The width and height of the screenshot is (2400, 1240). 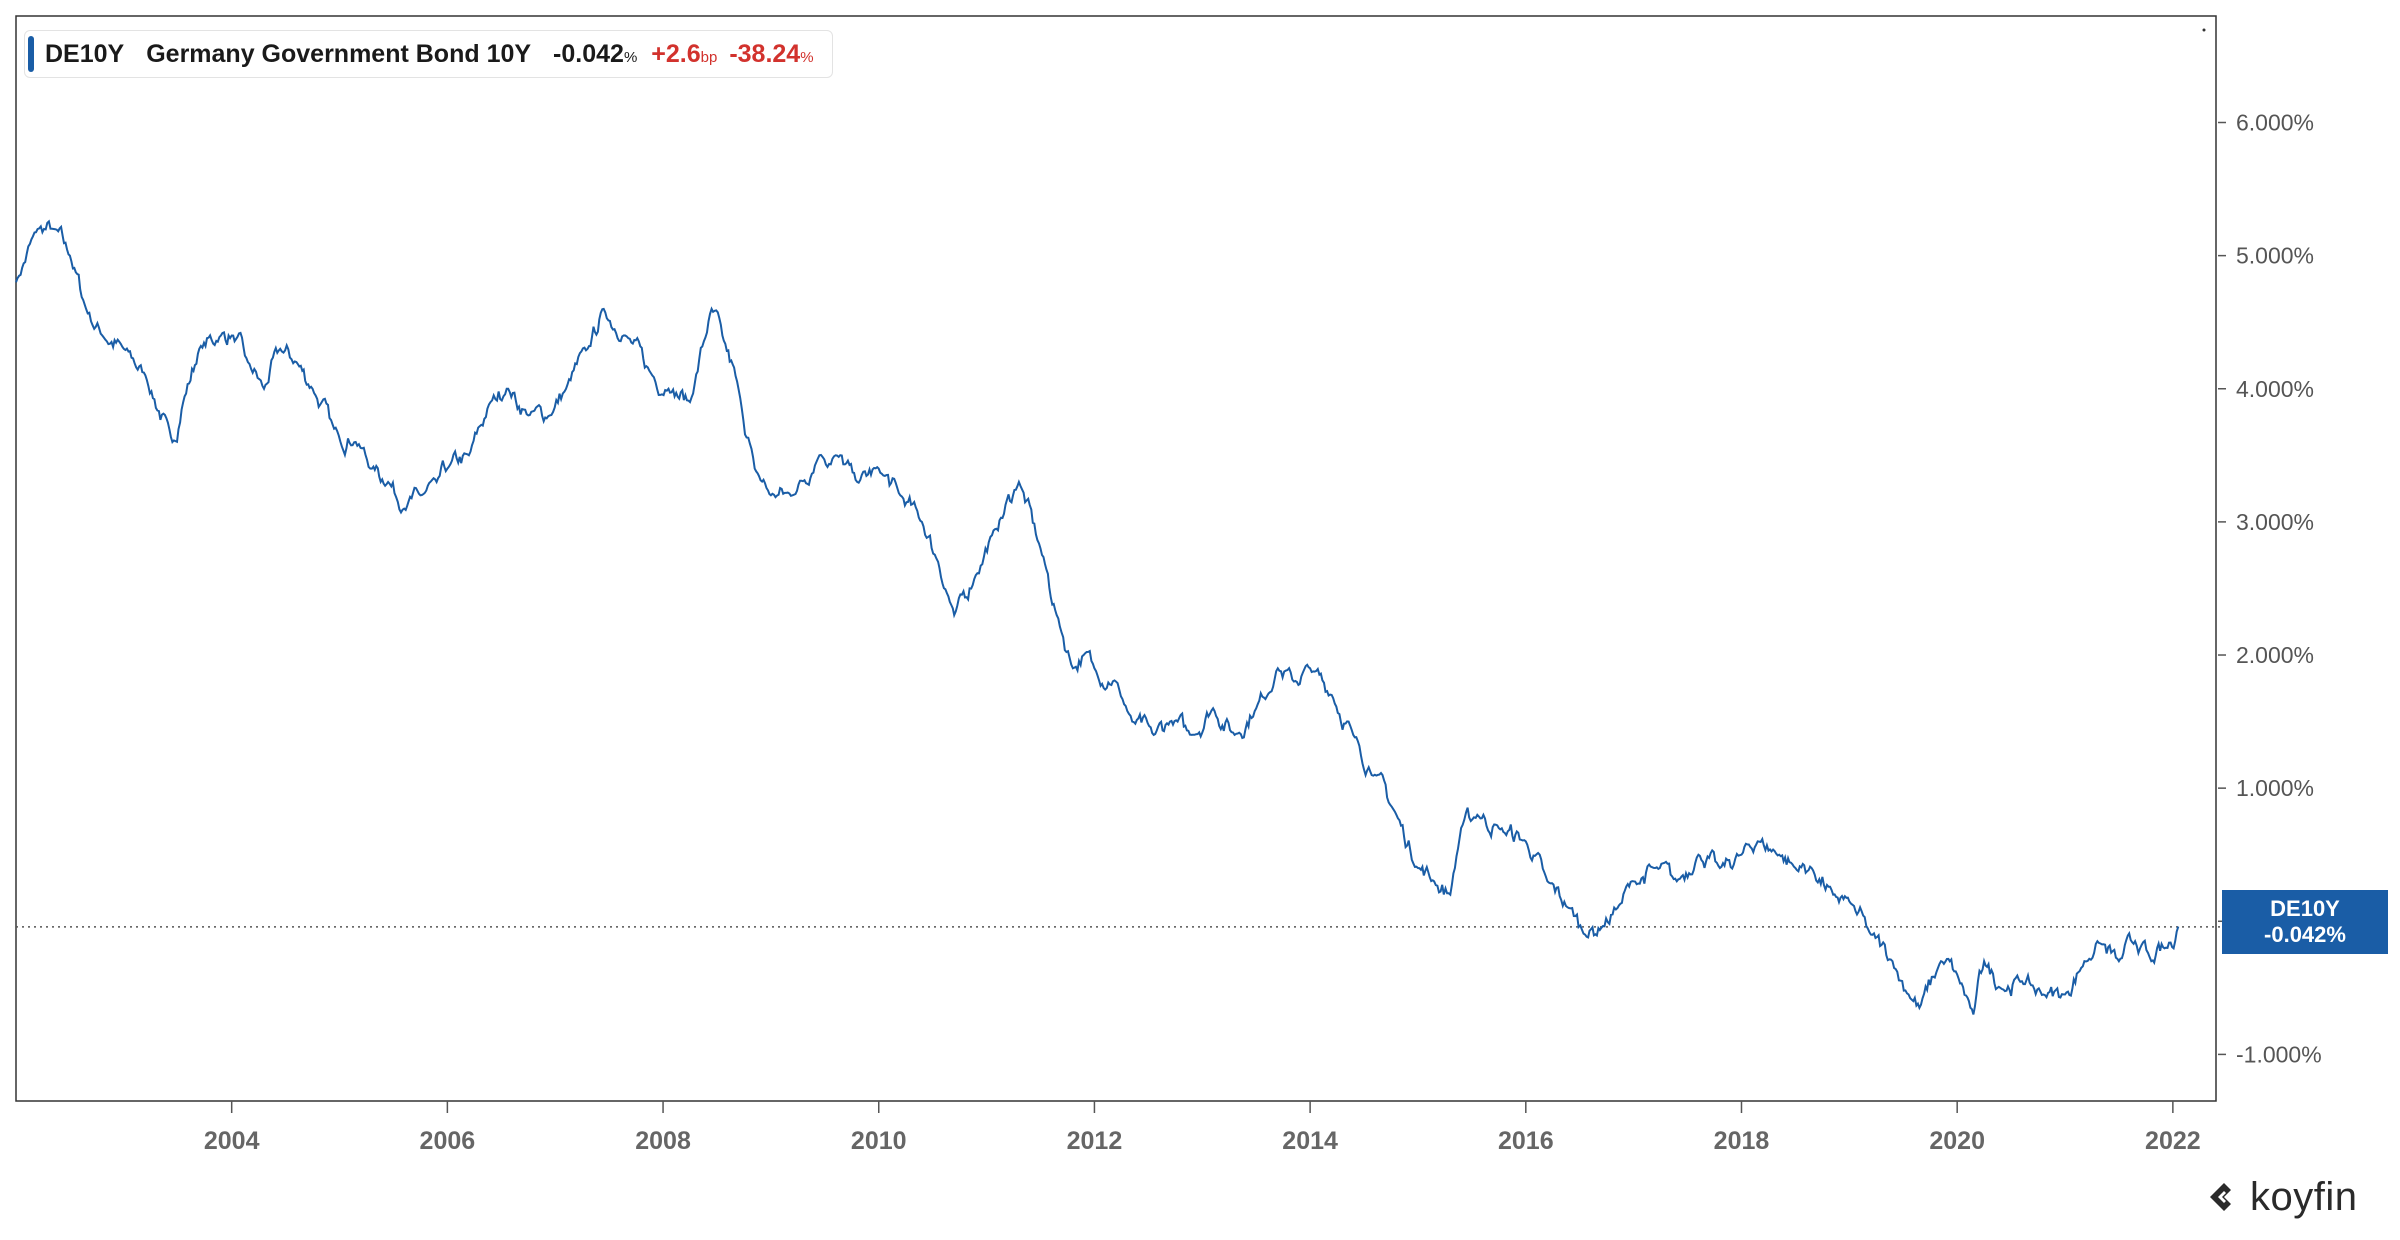 I want to click on y-tick-label: -1.000%, so click(x=2279, y=1054).